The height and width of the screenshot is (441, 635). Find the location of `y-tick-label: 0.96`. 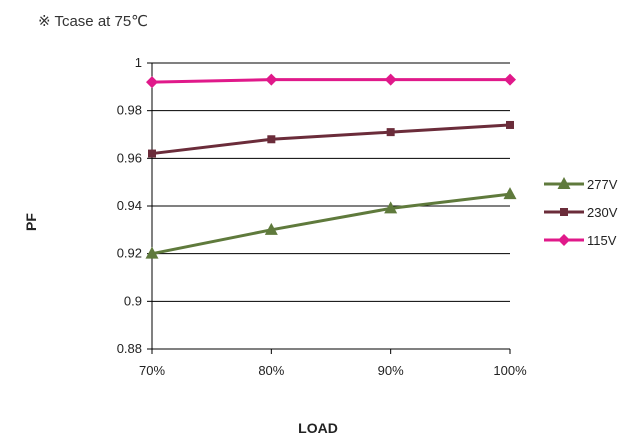

y-tick-label: 0.96 is located at coordinates (129, 157).